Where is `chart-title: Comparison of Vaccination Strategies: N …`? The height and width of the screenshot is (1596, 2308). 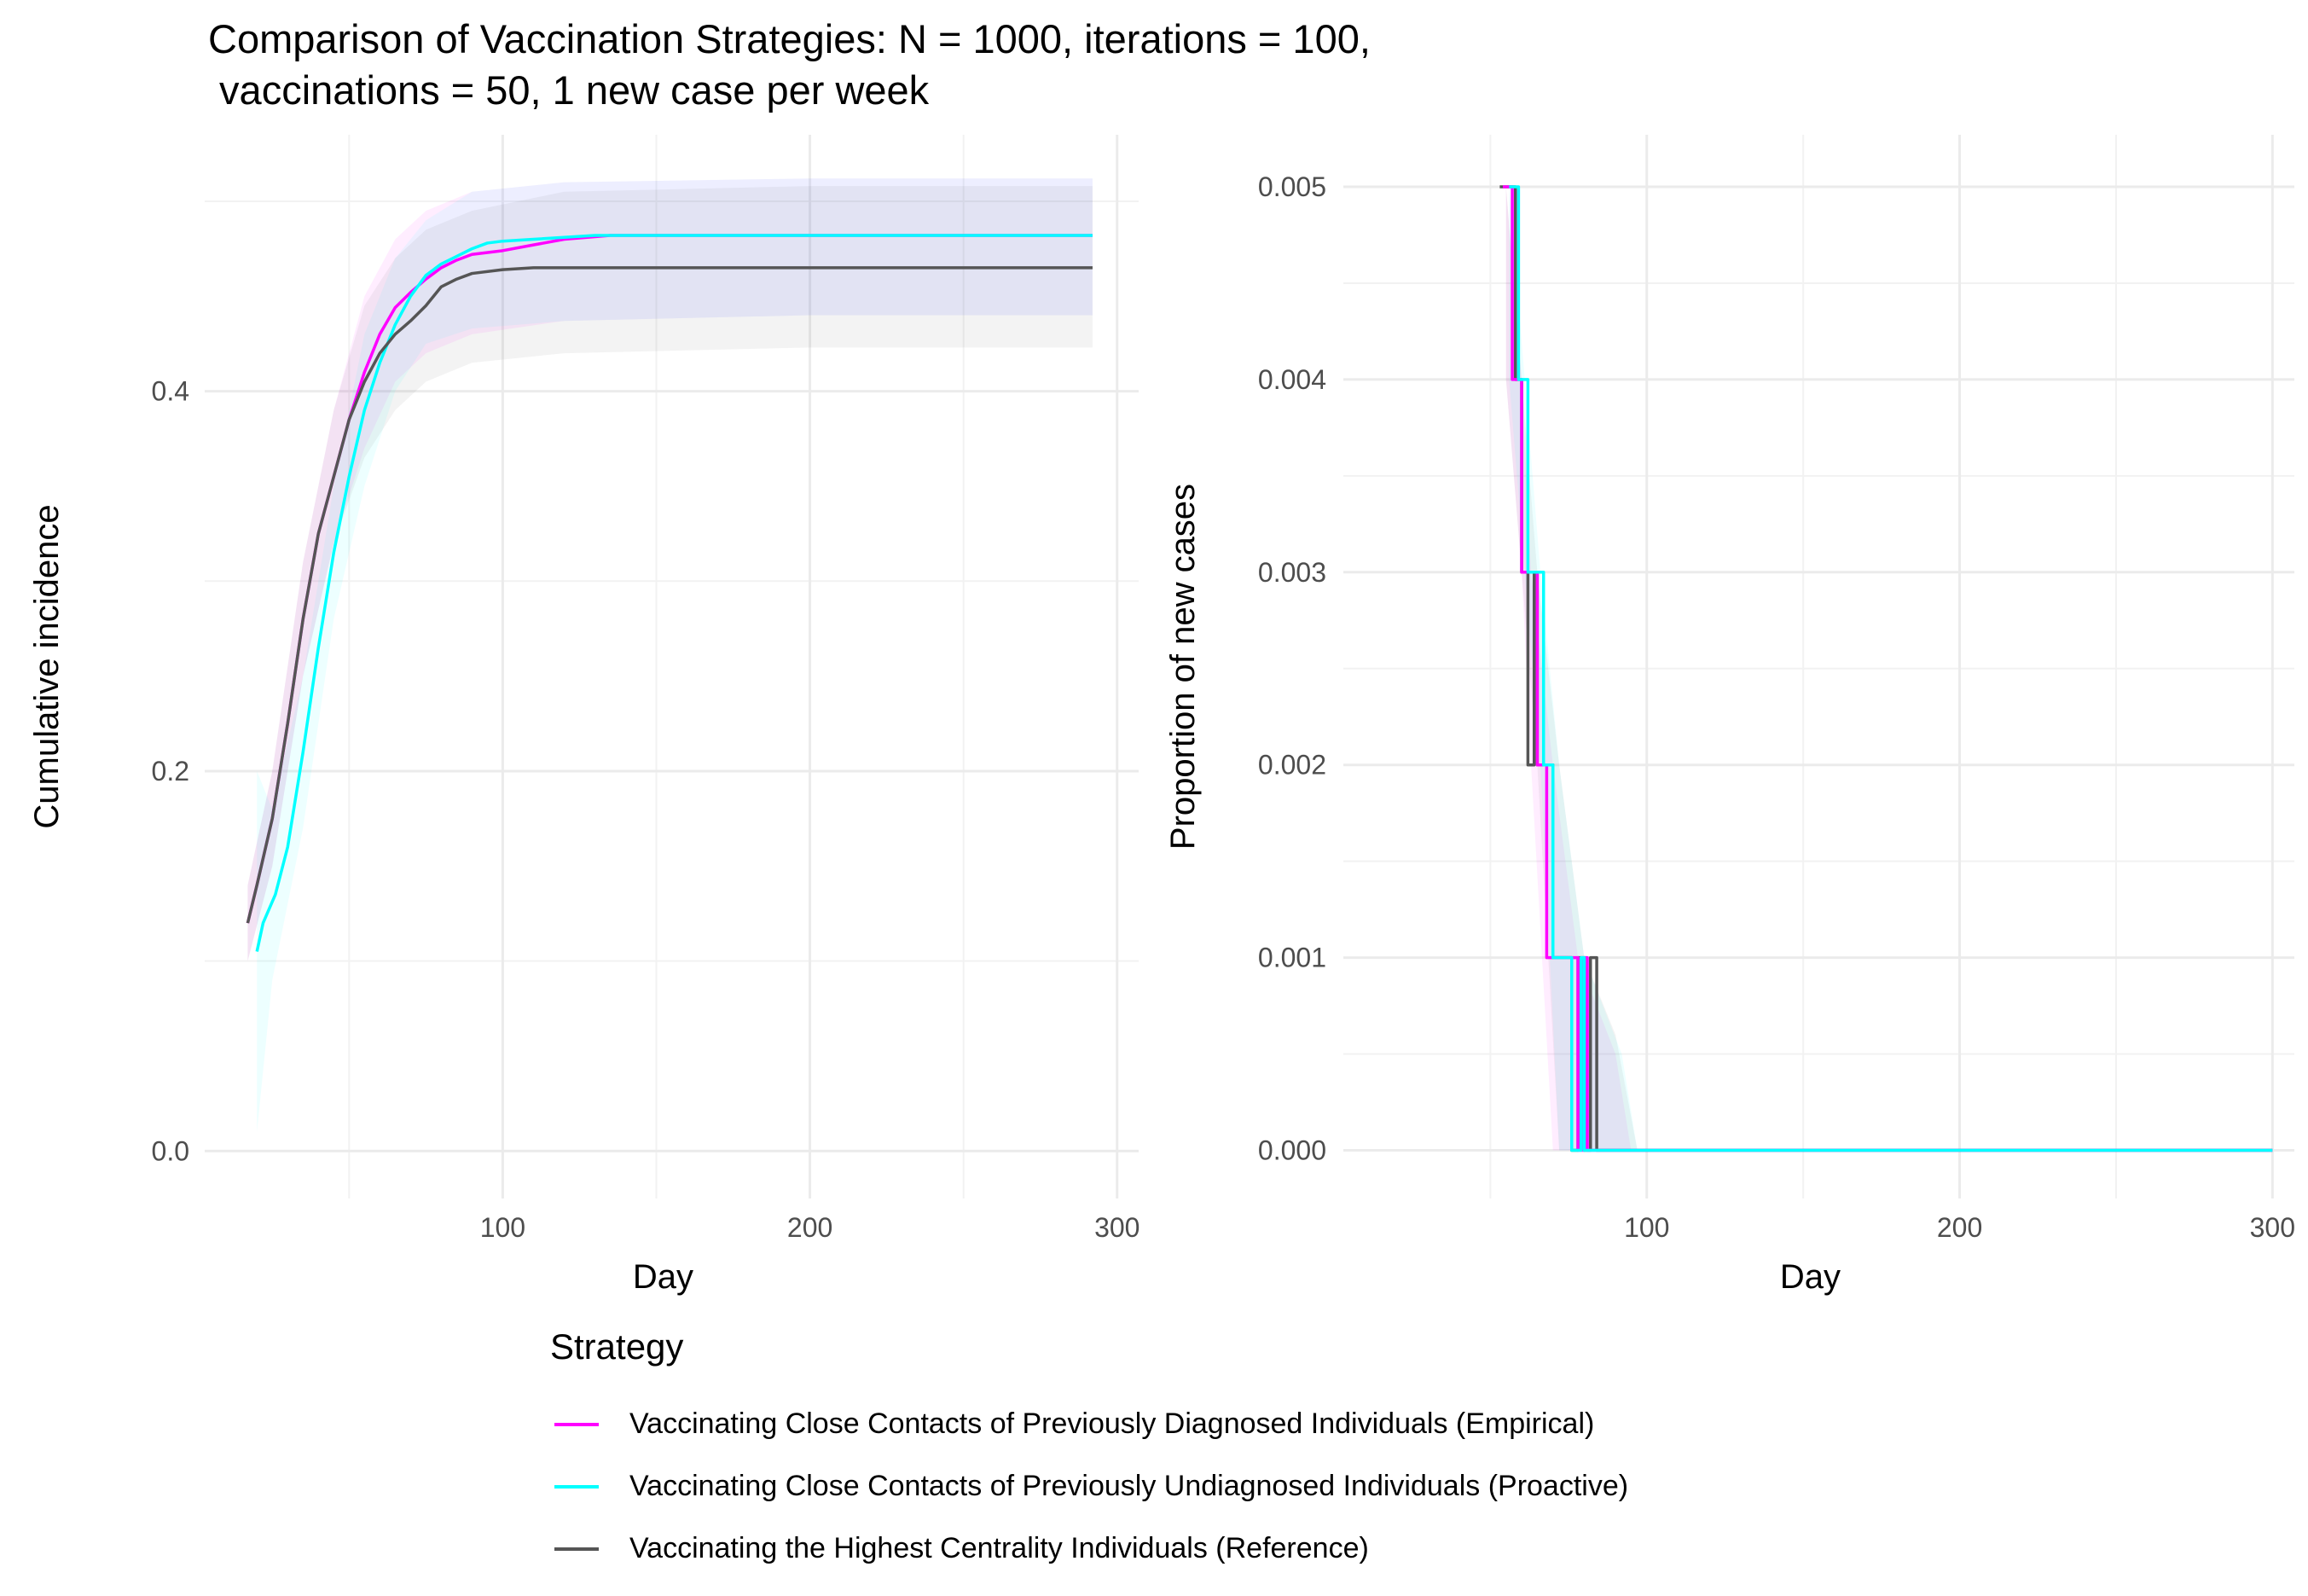 chart-title: Comparison of Vaccination Strategies: N … is located at coordinates (789, 64).